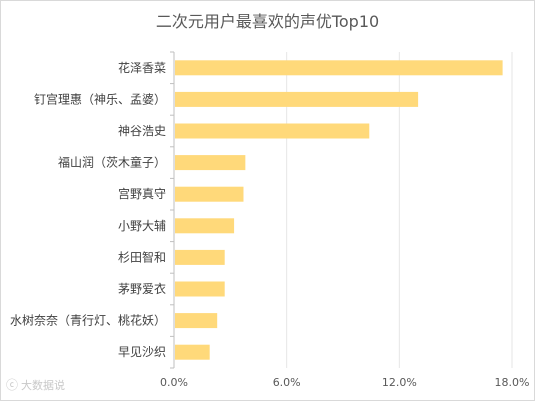 The height and width of the screenshot is (401, 535). What do you see at coordinates (399, 382) in the screenshot?
I see `x-tick-label: 12.0%` at bounding box center [399, 382].